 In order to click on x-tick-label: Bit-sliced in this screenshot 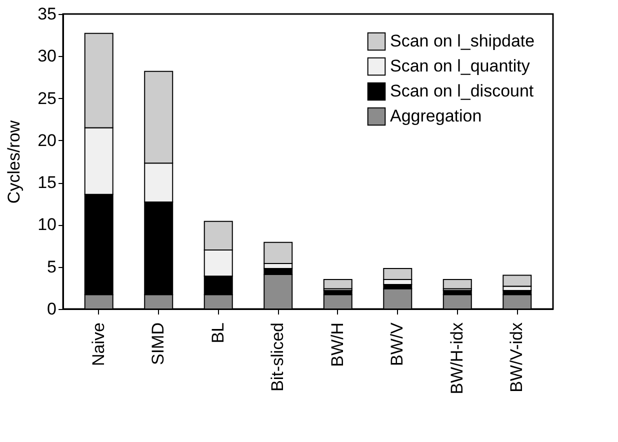, I will do `click(278, 357)`.